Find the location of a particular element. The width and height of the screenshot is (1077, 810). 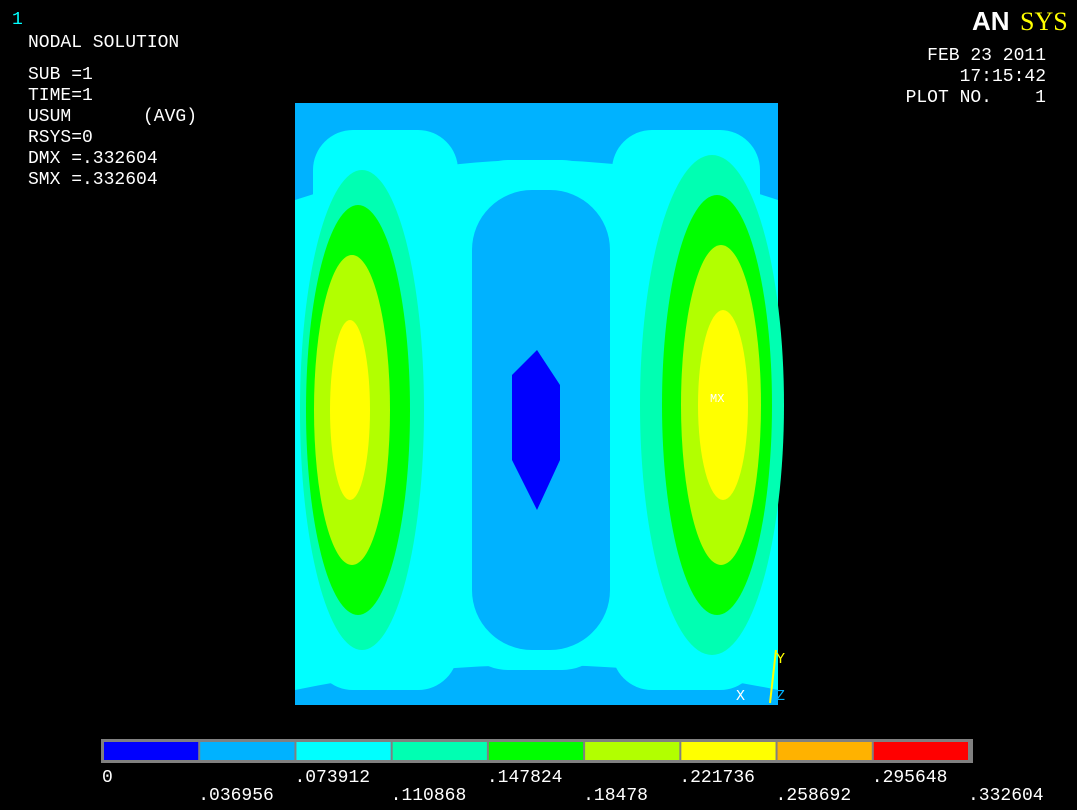

legend-label: .073912 is located at coordinates (332, 778).